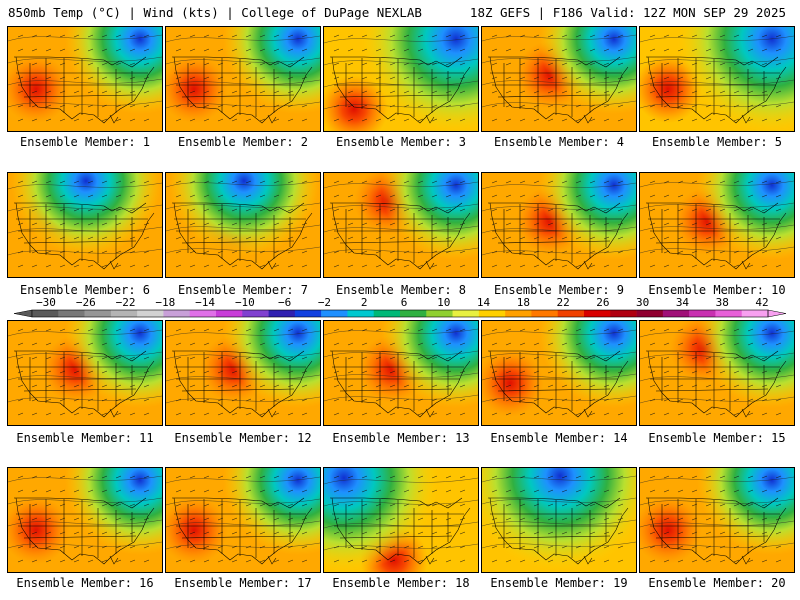 The width and height of the screenshot is (800, 600). I want to click on colorbar-tick-label: −10, so click(245, 302).